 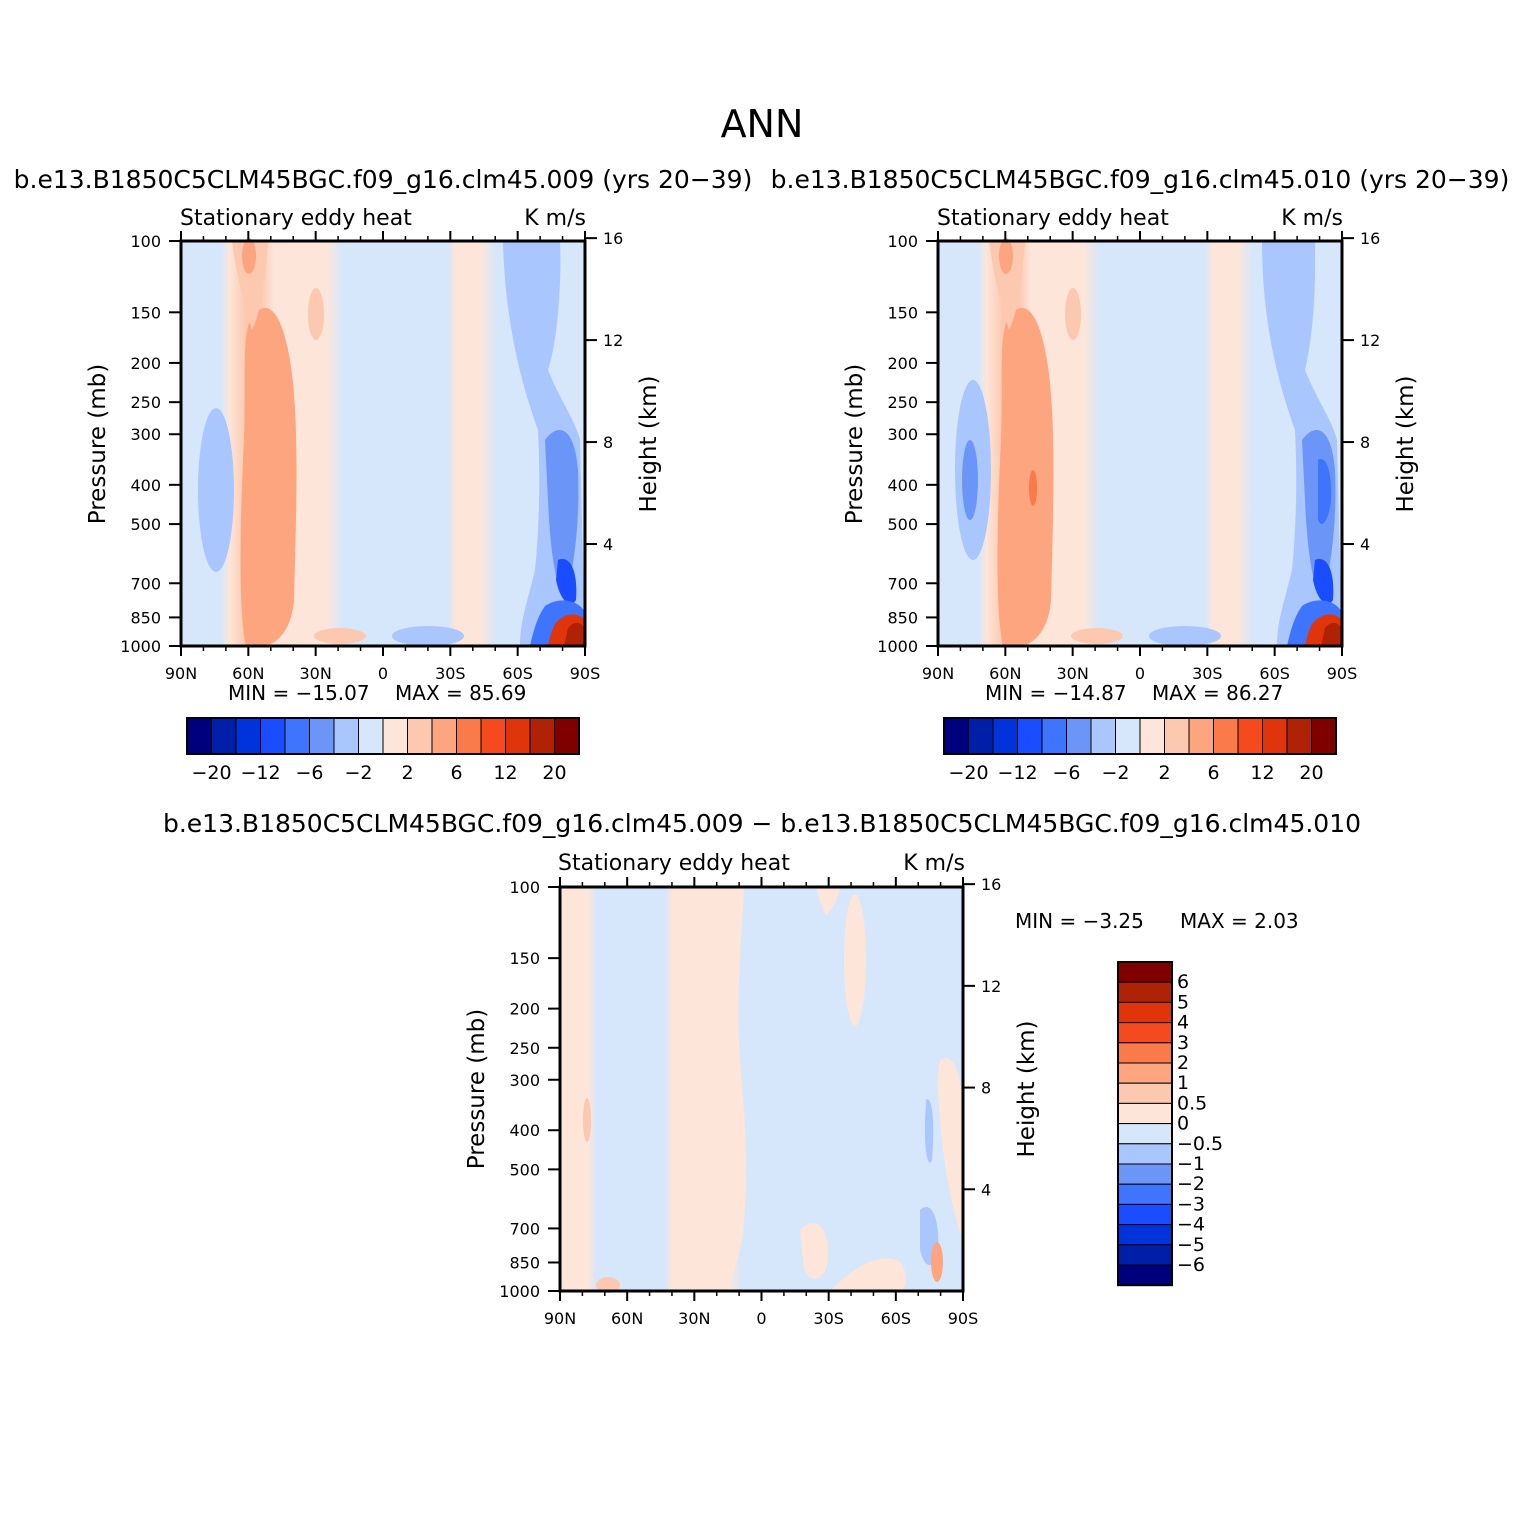 What do you see at coordinates (145, 485) in the screenshot?
I see `panel-a-y-tick-label: 400` at bounding box center [145, 485].